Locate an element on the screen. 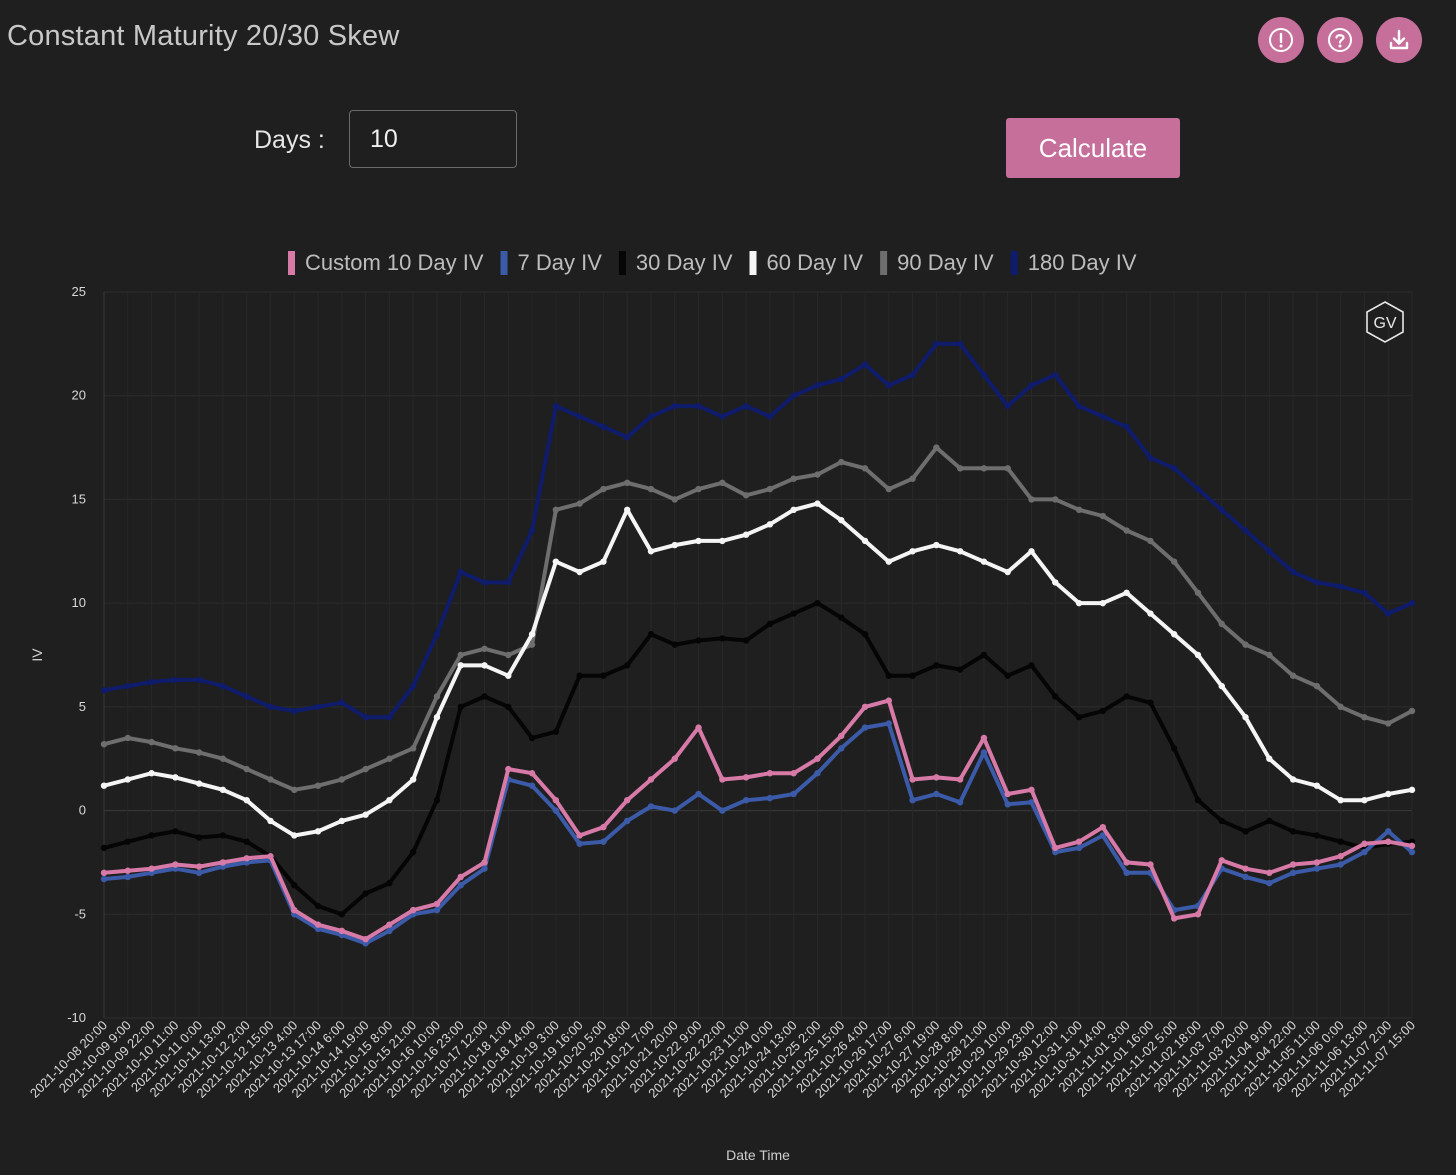  legend-label: 30 Day IV is located at coordinates (684, 262).